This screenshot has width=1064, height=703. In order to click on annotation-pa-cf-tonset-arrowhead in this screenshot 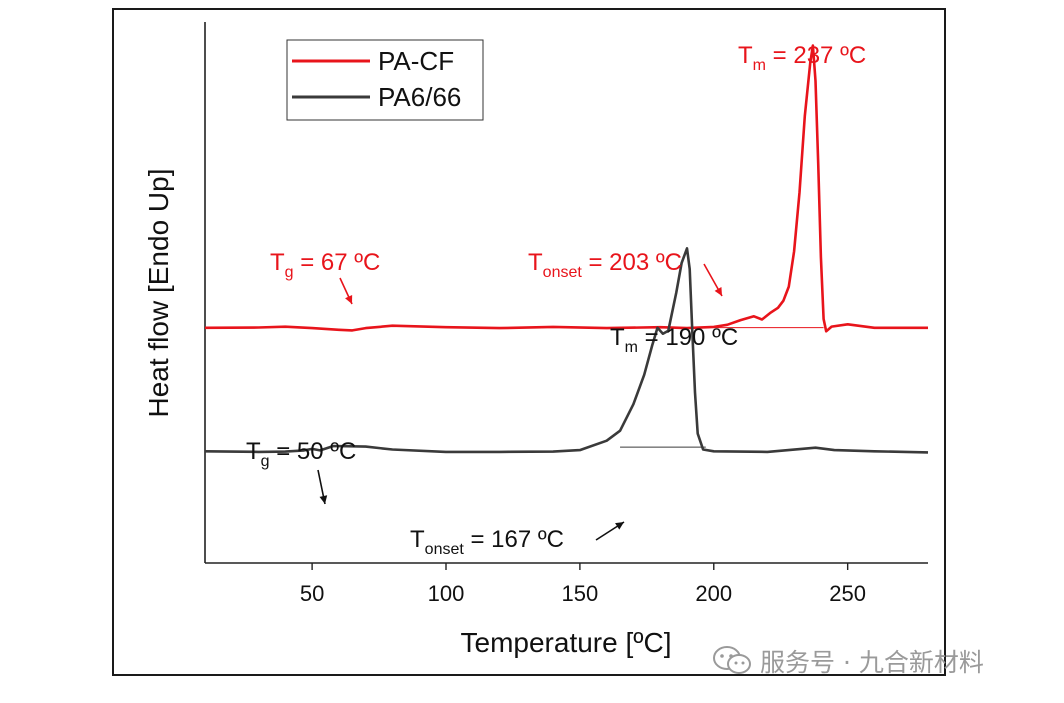, I will do `click(718, 291)`.